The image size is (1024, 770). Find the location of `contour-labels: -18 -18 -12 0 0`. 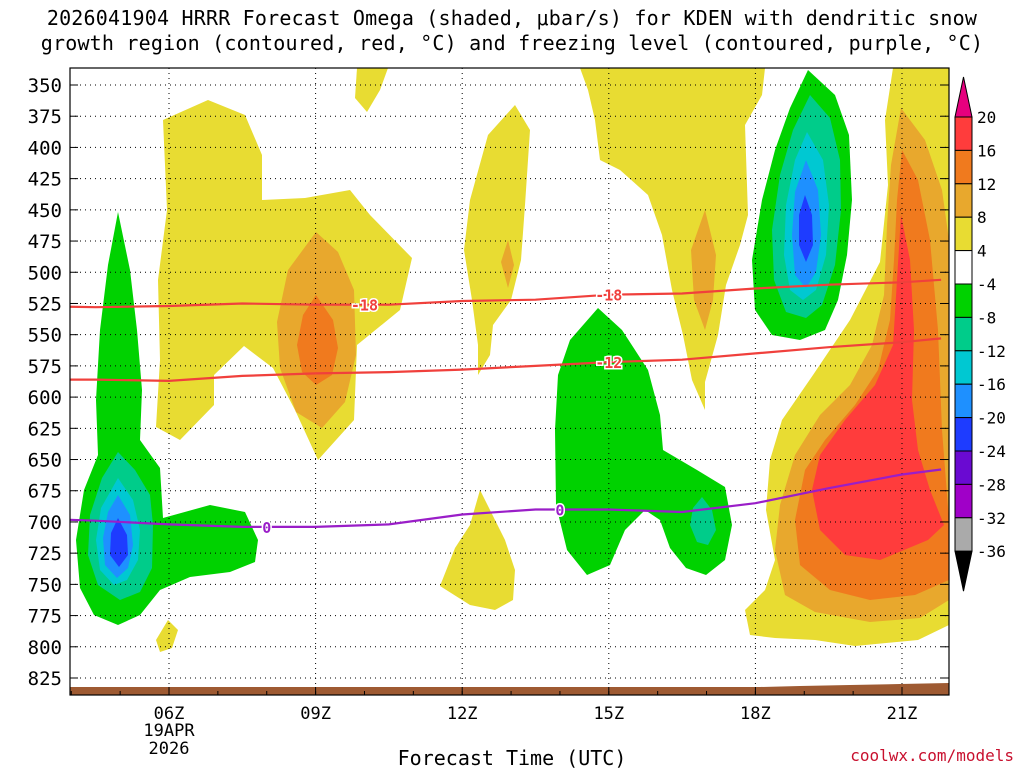

contour-labels: -18 -18 -12 0 0 is located at coordinates (442, 411).